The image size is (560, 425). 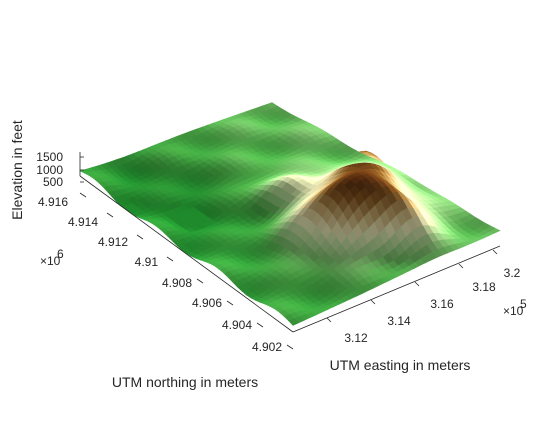 What do you see at coordinates (484, 287) in the screenshot?
I see `x-tick-label: 3.18` at bounding box center [484, 287].